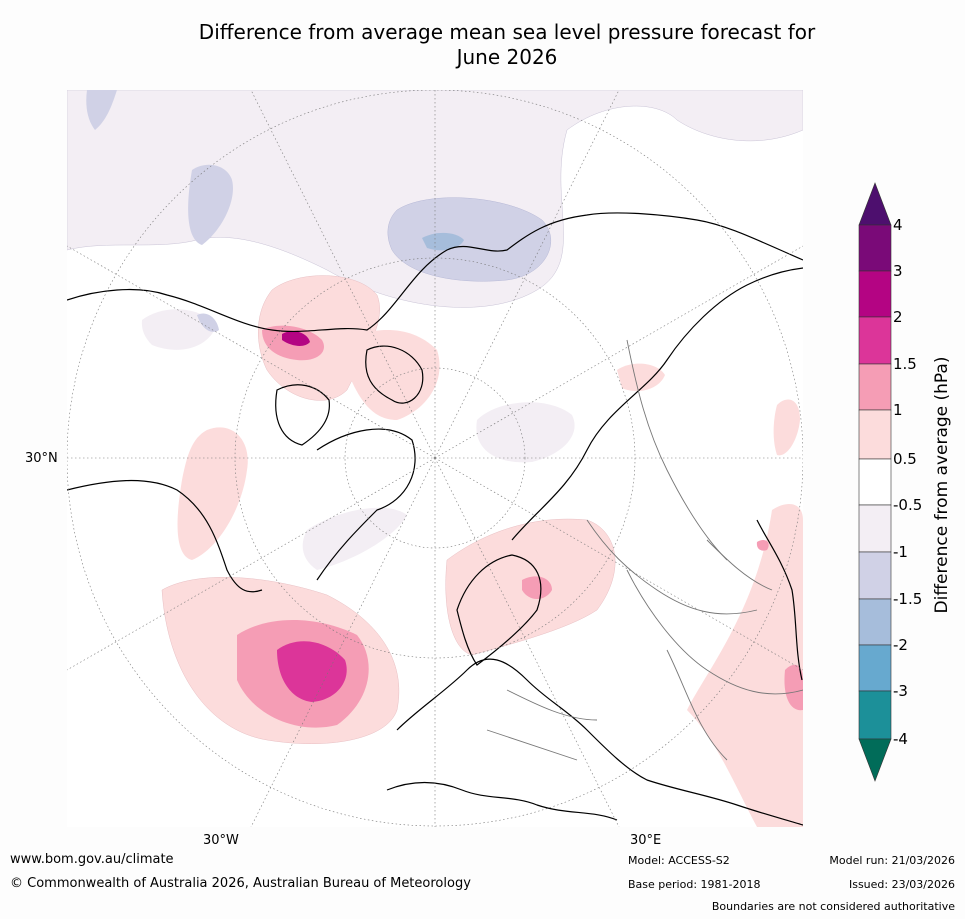 This screenshot has width=965, height=919. I want to click on colorbar-segment-neg-0.5-to-neg-1, so click(875, 528).